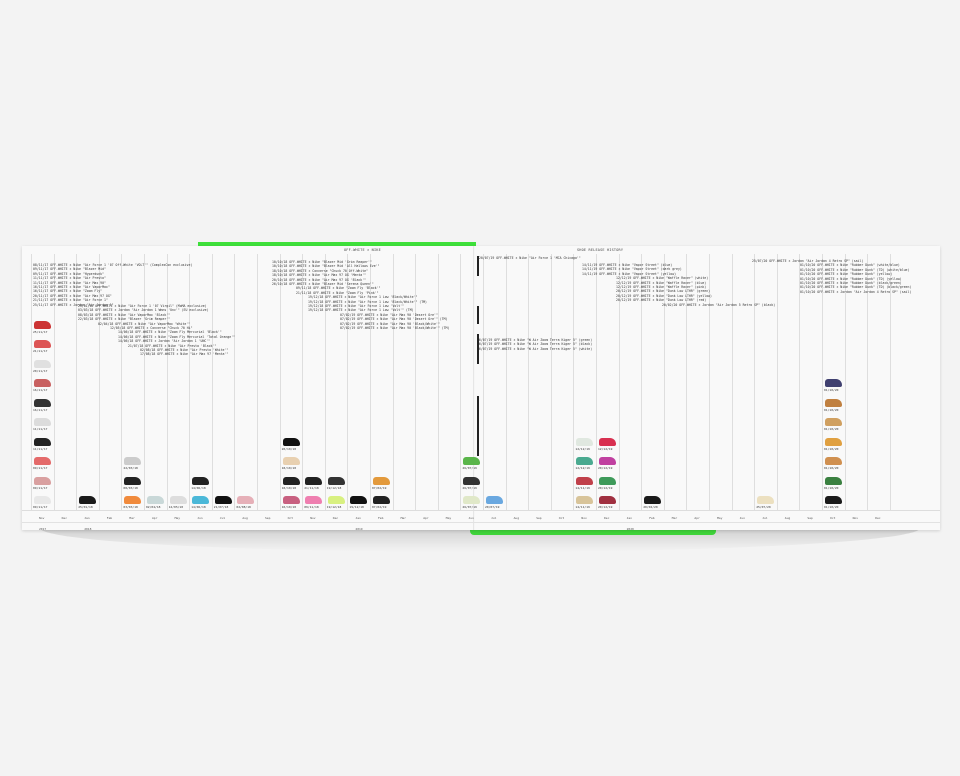 This screenshot has width=960, height=776. I want to click on month-label: Aug, so click(245, 518).